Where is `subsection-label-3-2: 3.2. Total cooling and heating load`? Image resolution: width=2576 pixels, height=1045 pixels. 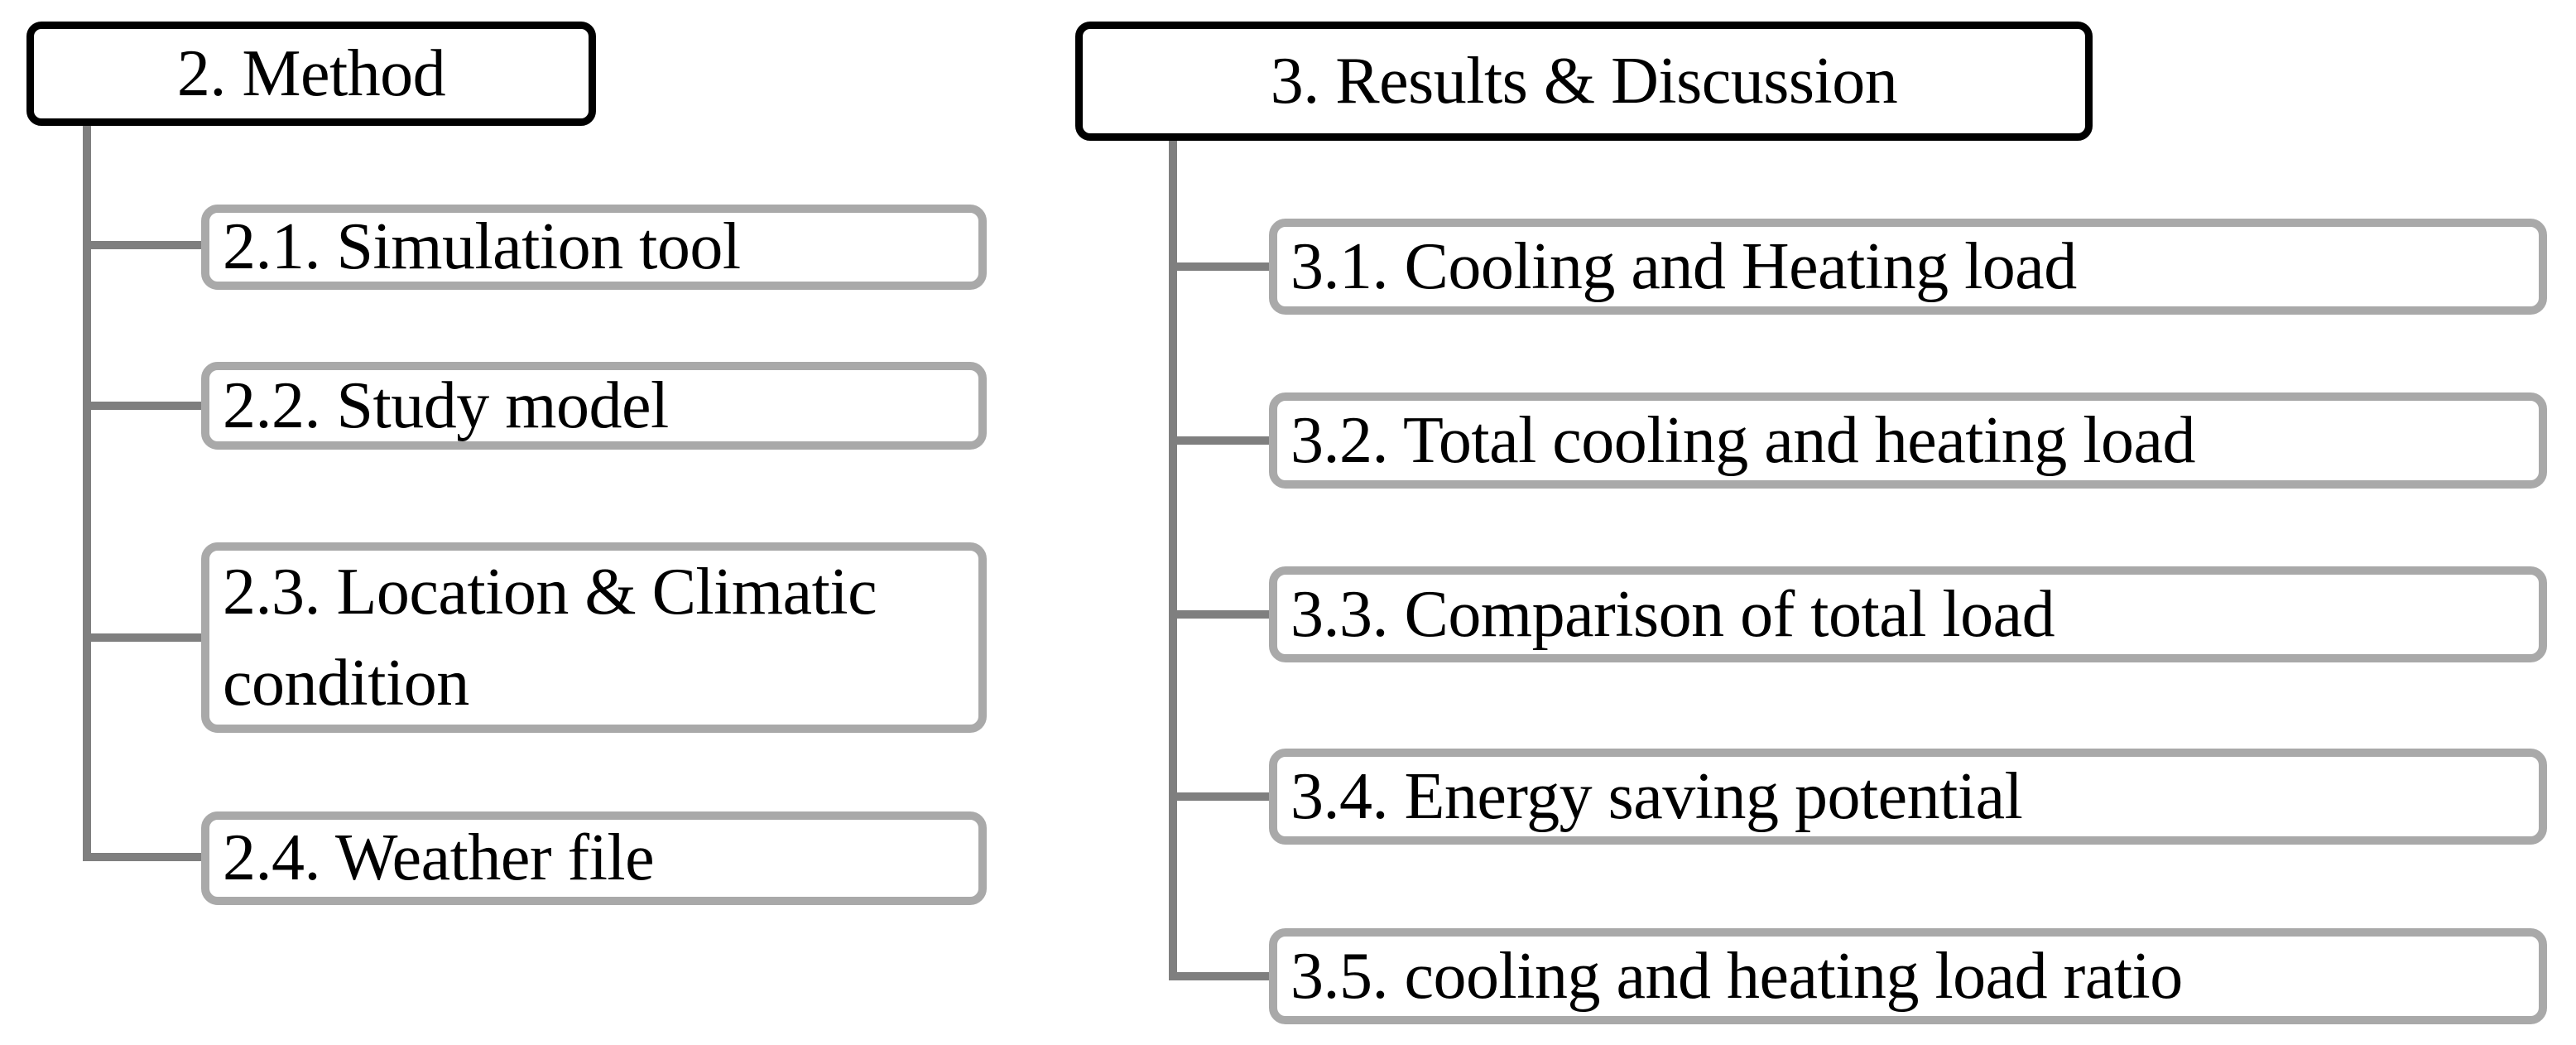
subsection-label-3-2: 3.2. Total cooling and heating load is located at coordinates (1742, 440).